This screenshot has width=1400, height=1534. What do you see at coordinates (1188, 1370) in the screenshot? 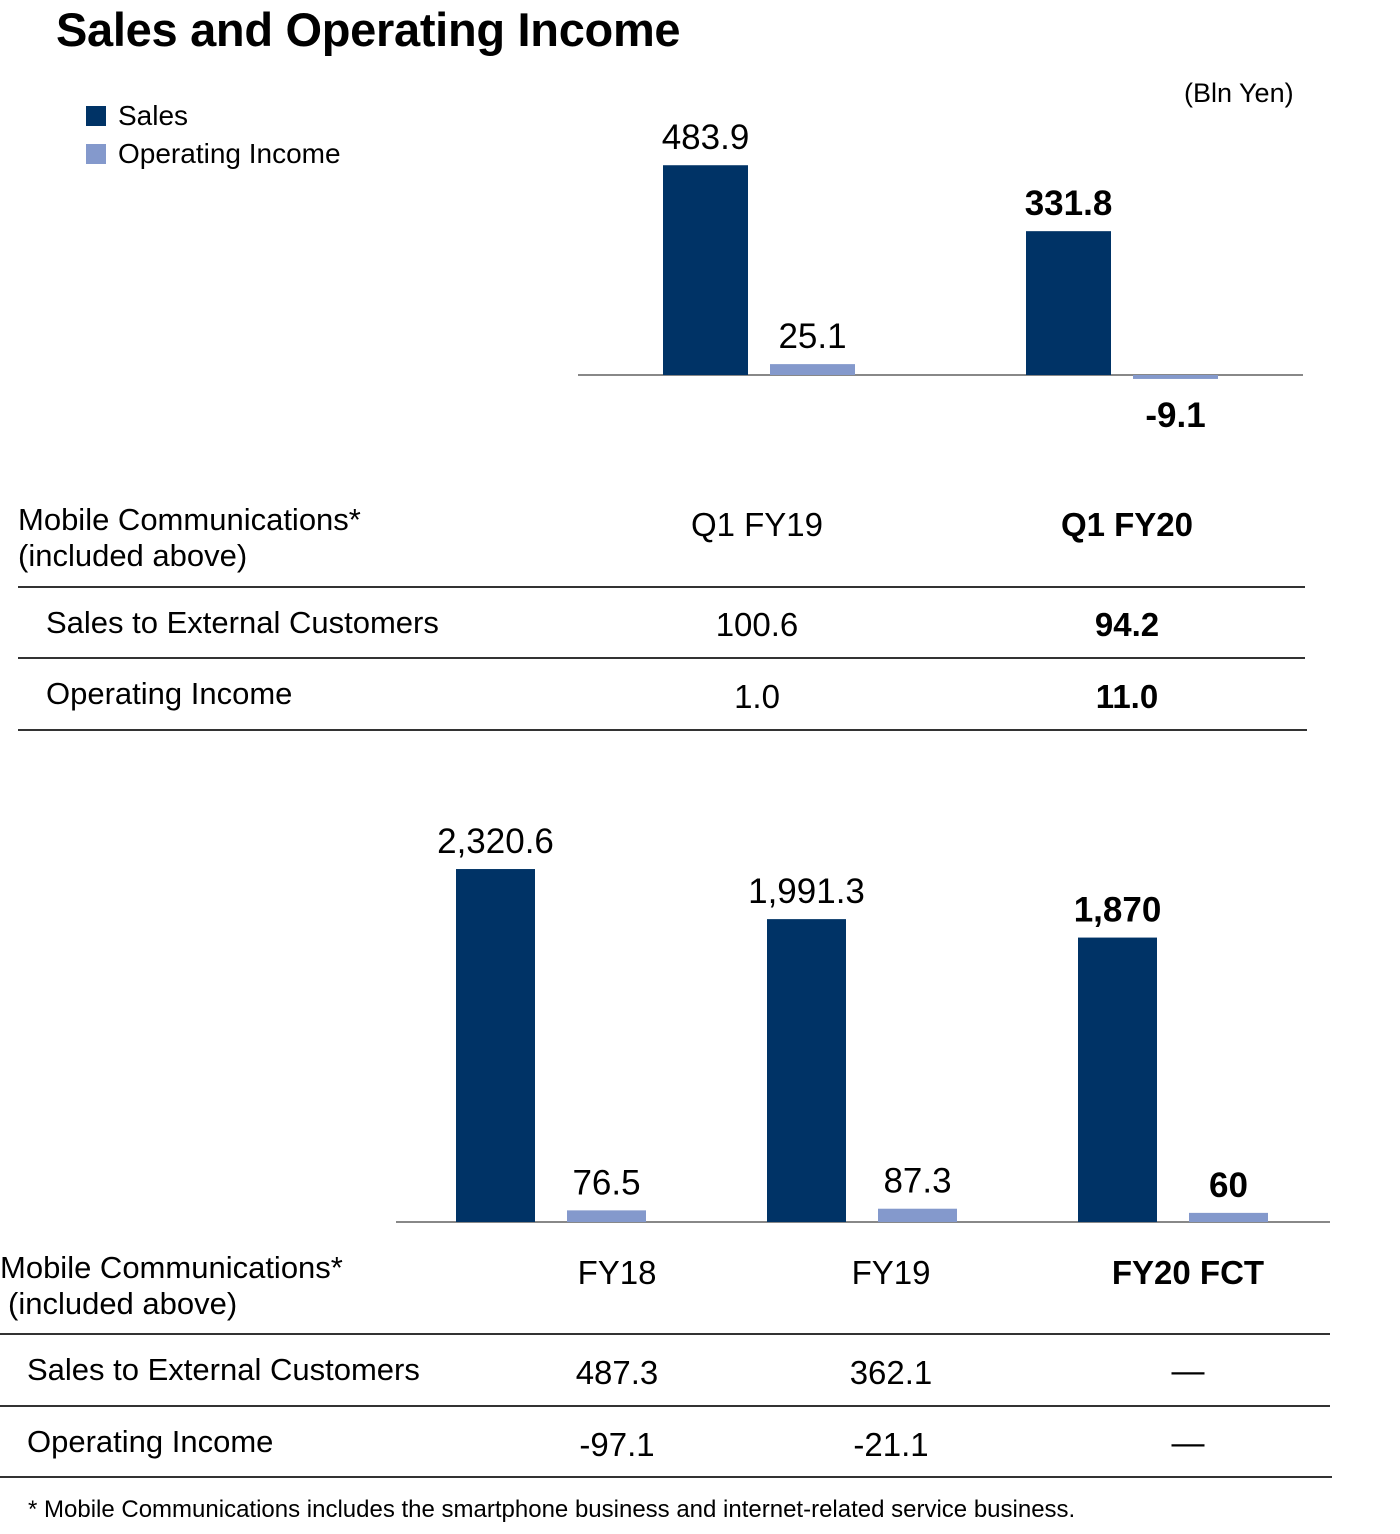
I see `table2-row1-fy20fct: —` at bounding box center [1188, 1370].